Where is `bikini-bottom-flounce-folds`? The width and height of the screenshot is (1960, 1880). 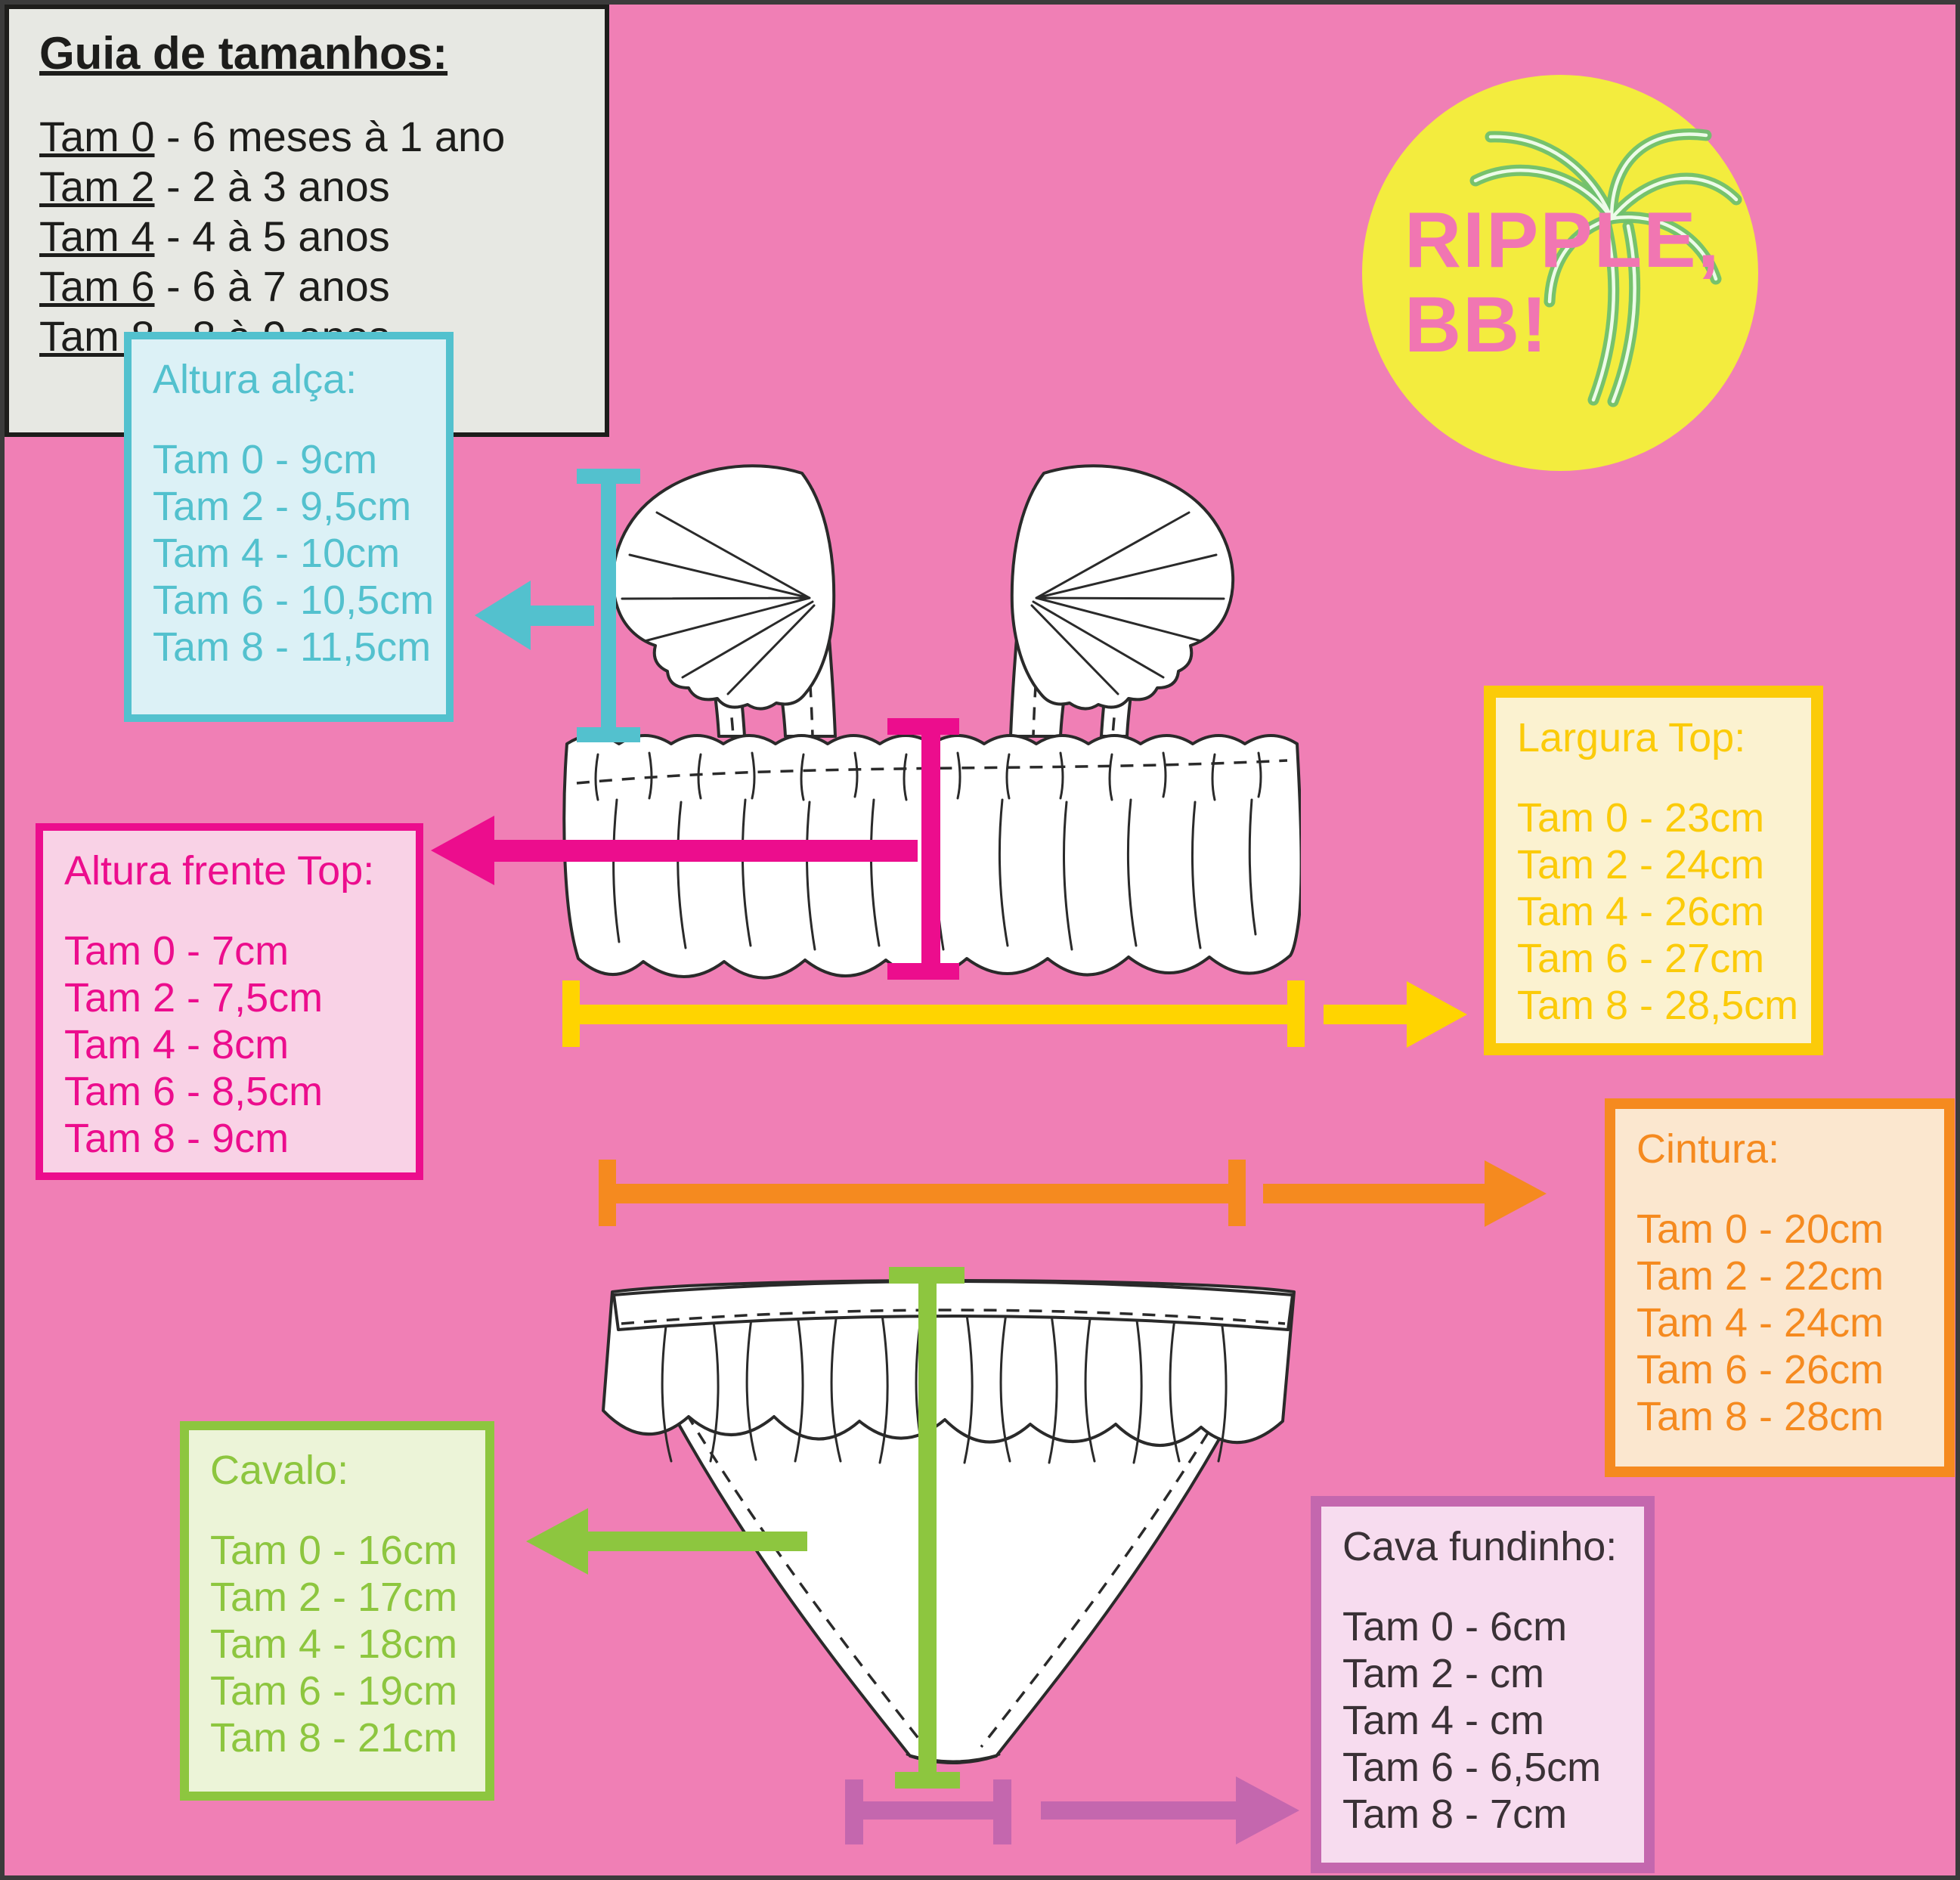 bikini-bottom-flounce-folds is located at coordinates (944, 1385).